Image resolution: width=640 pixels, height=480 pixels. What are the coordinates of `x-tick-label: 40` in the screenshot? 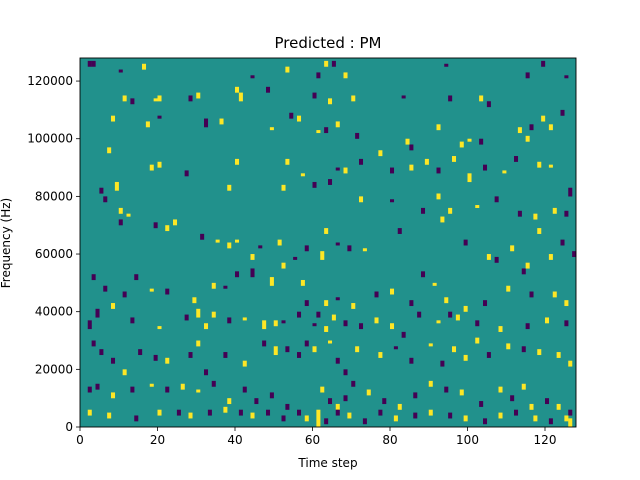 It's located at (234, 440).